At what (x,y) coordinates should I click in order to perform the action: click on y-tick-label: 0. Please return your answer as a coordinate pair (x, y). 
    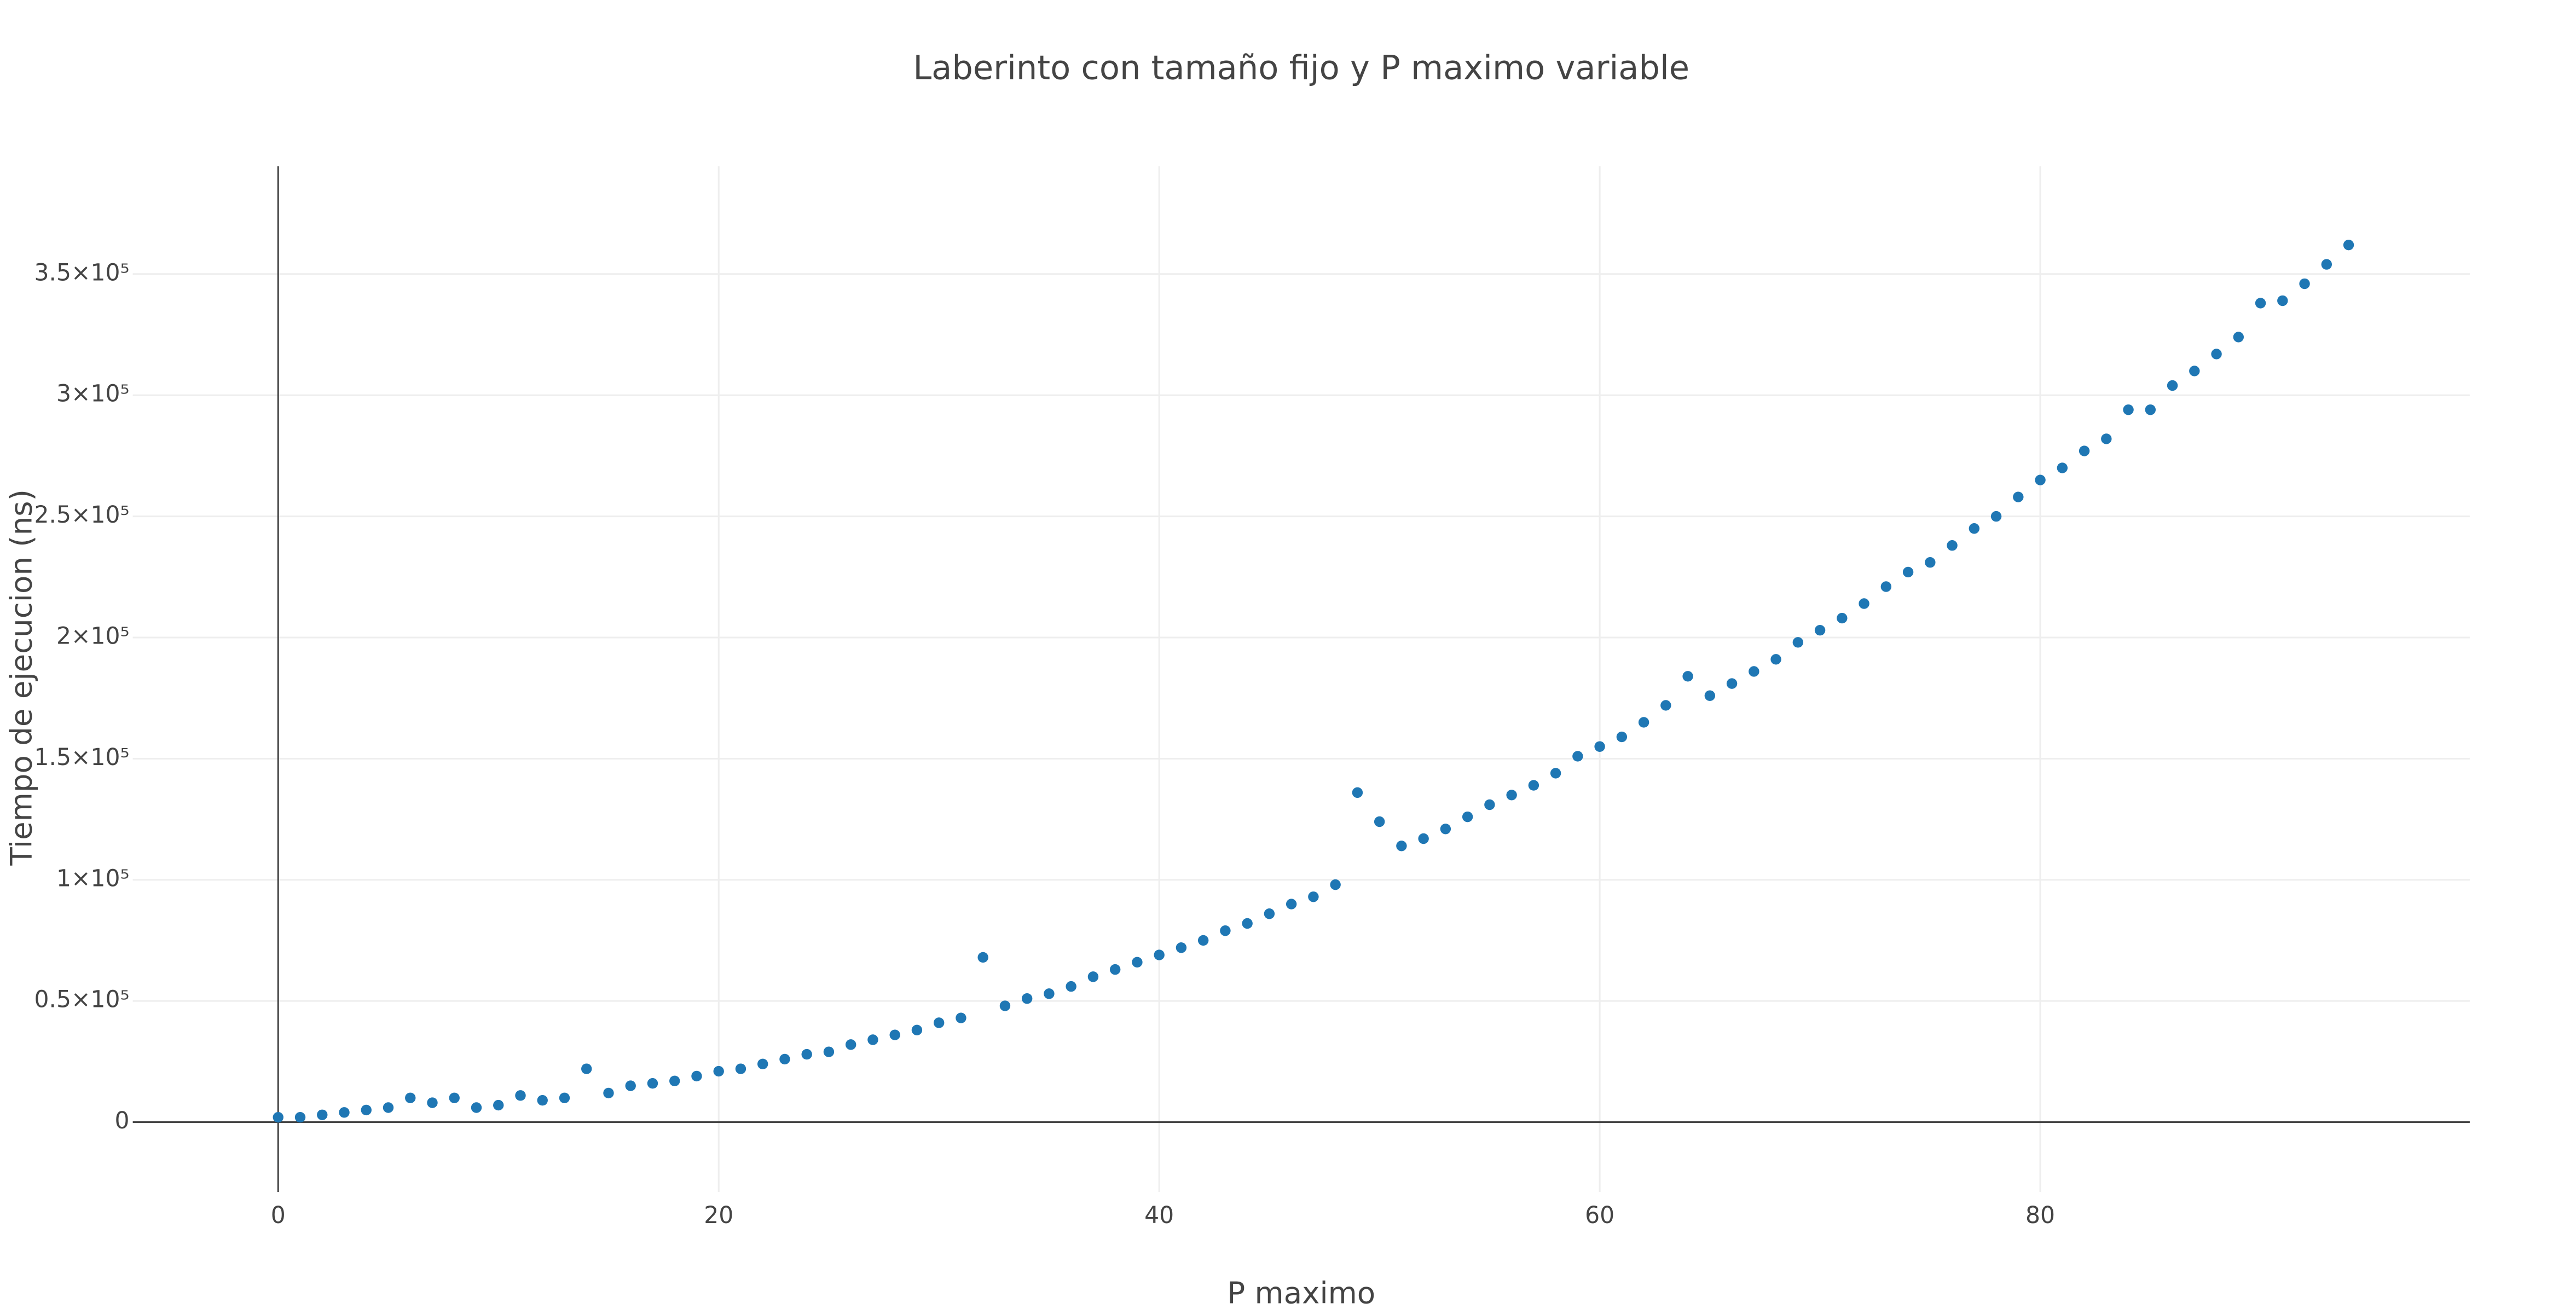
    Looking at the image, I should click on (122, 1121).